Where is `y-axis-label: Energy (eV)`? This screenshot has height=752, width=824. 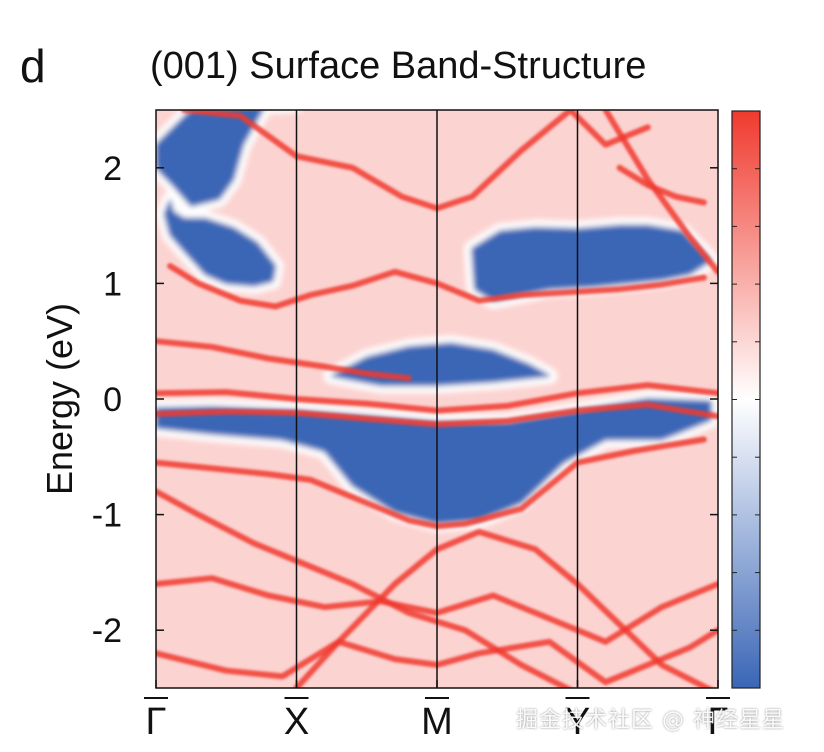 y-axis-label: Energy (eV) is located at coordinates (59, 399).